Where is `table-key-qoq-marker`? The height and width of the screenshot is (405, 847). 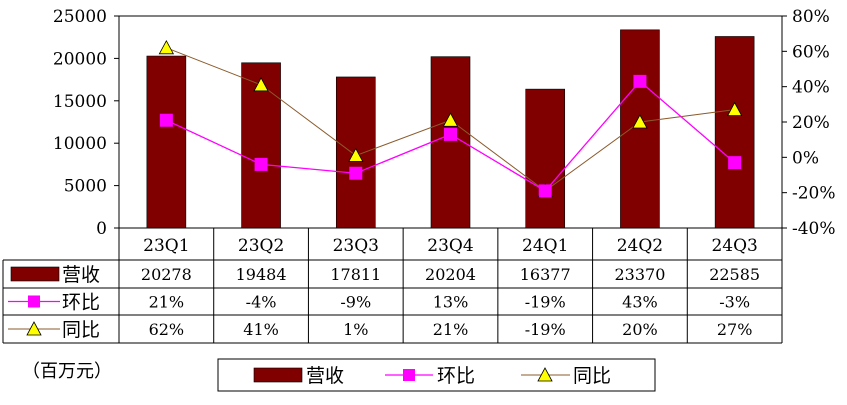 table-key-qoq-marker is located at coordinates (34, 301).